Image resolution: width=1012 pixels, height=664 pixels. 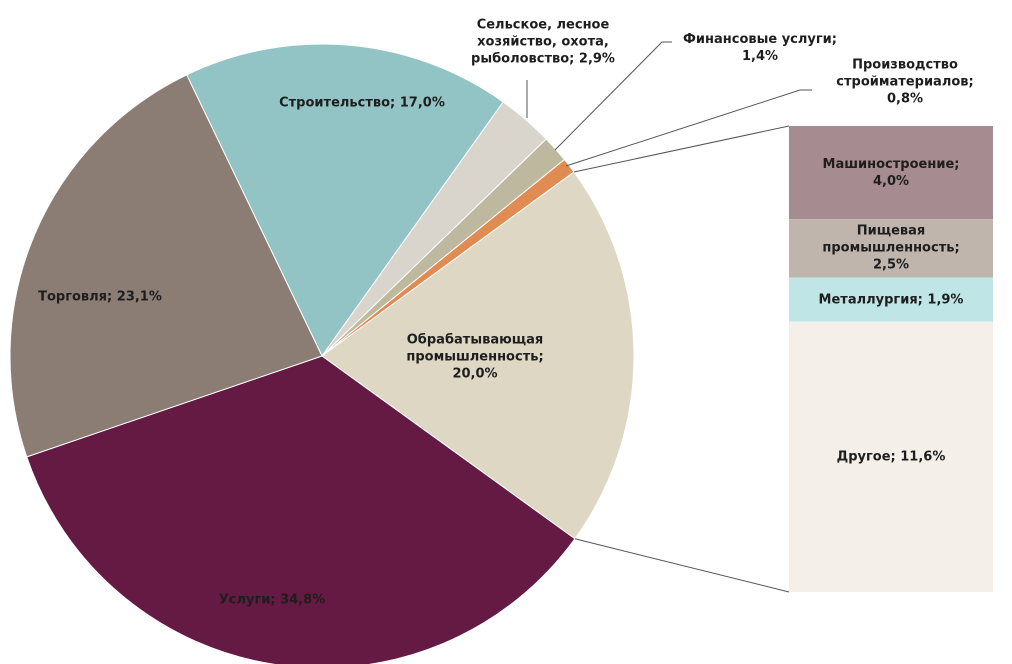 I want to click on label-name: Обрабатывающая промышленность, so click(x=475, y=348).